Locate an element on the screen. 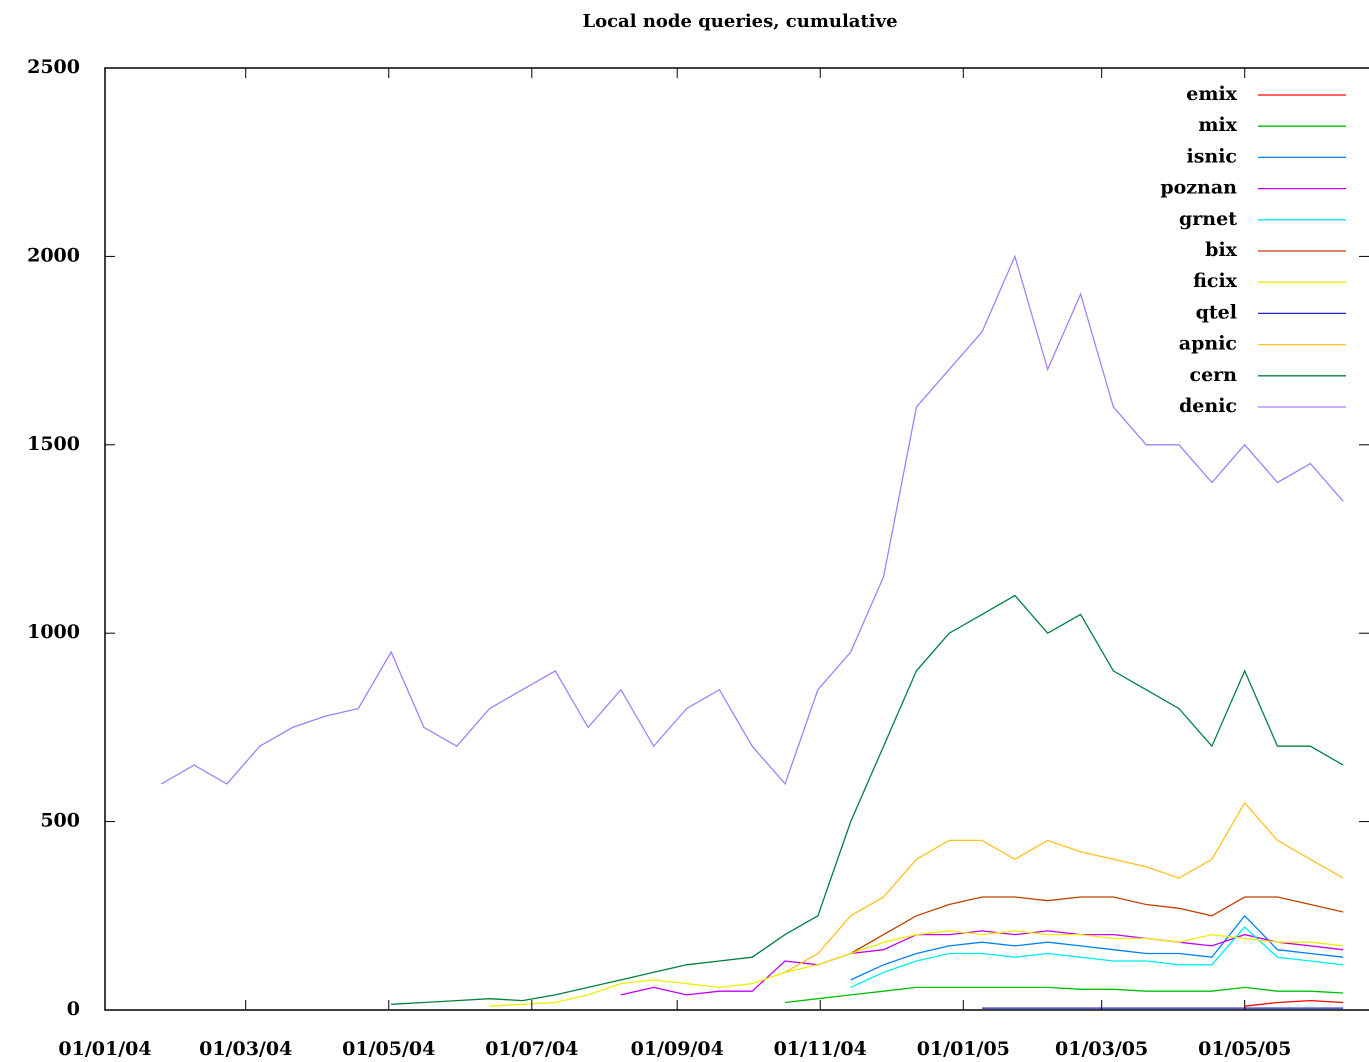  x-tick-label: 01/03/05 is located at coordinates (1101, 1049).